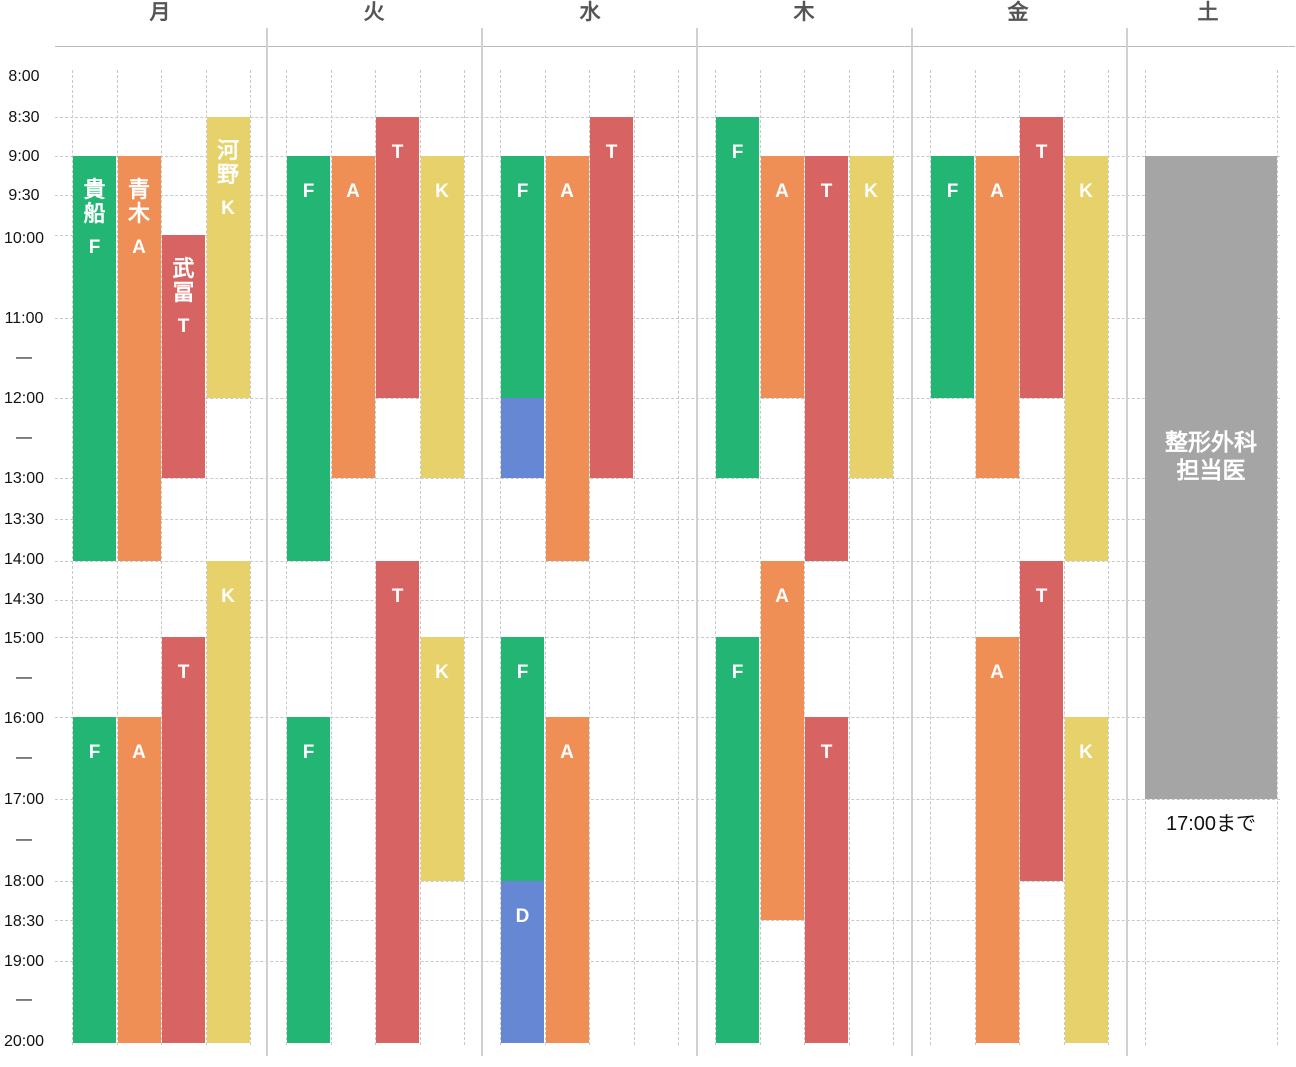  What do you see at coordinates (24, 961) in the screenshot?
I see `time-label: 19:00` at bounding box center [24, 961].